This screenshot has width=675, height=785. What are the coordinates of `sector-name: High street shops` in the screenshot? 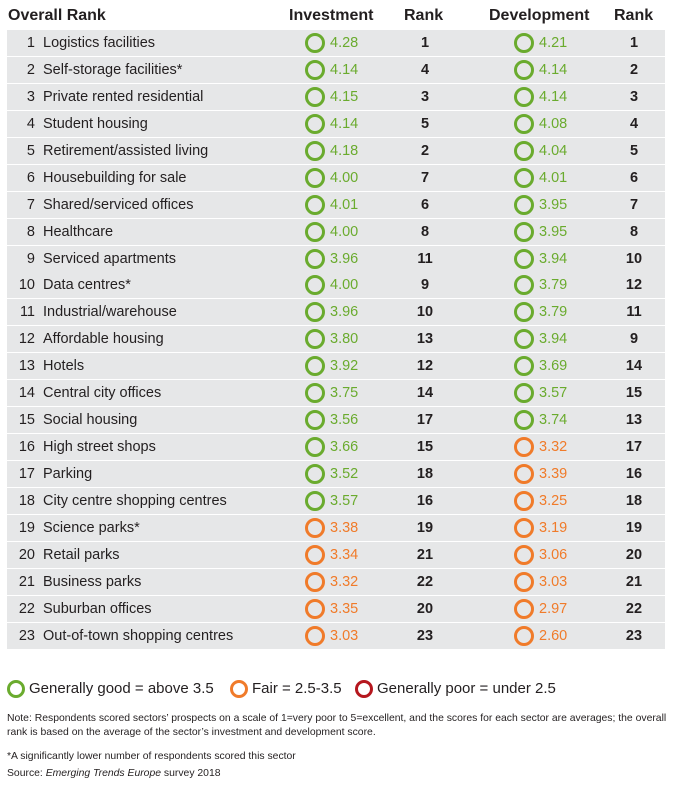 It's located at (99, 447).